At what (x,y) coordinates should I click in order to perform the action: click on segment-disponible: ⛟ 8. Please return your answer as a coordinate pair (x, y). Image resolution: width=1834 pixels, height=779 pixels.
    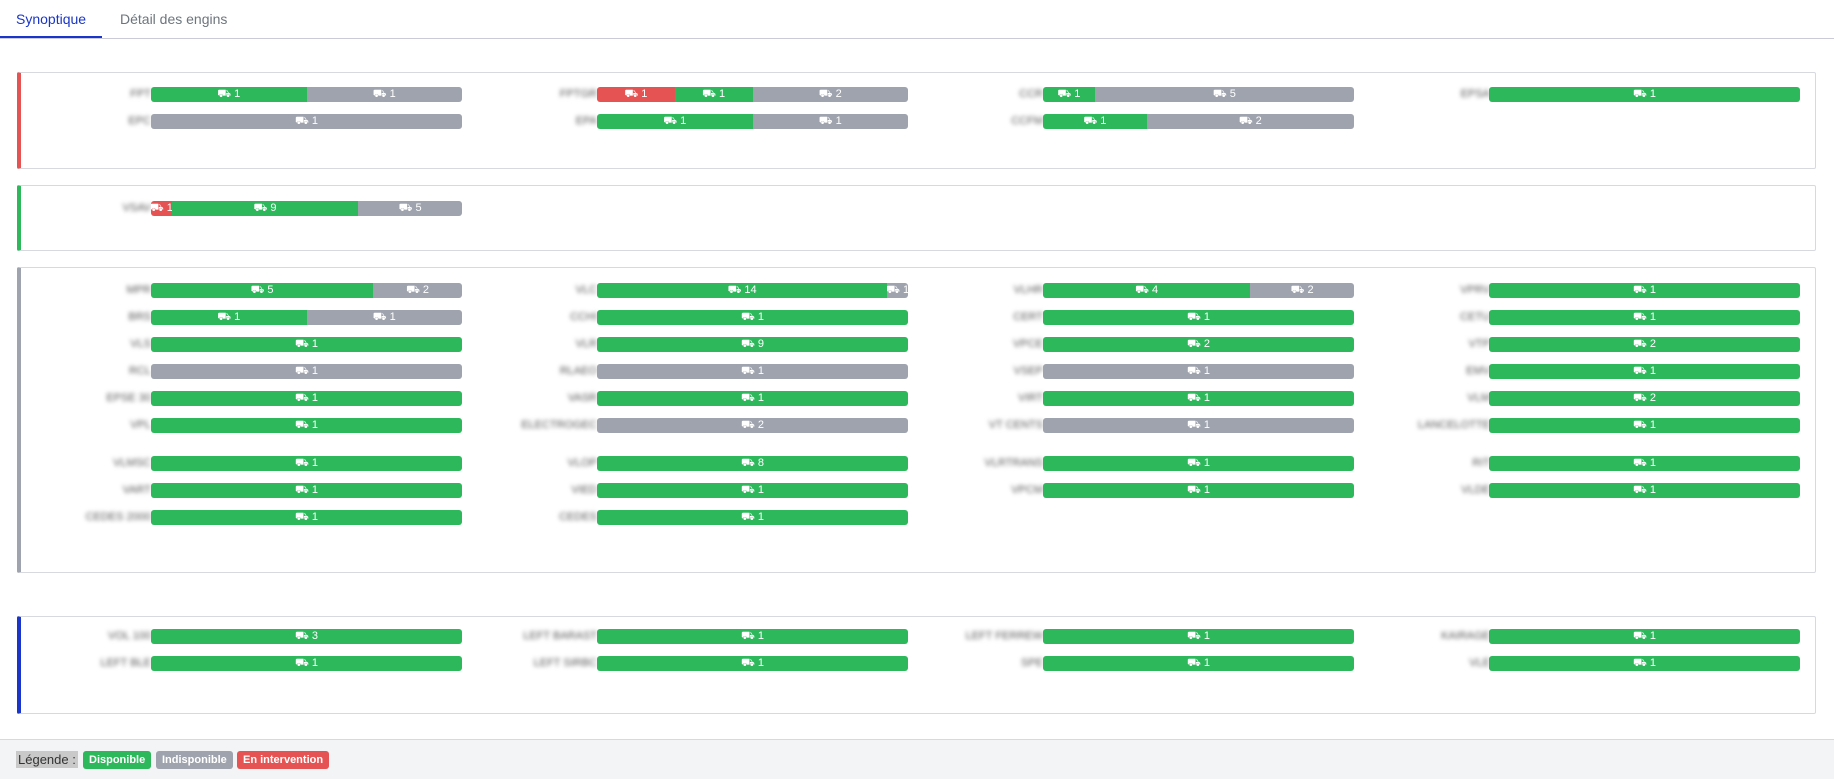
    Looking at the image, I should click on (752, 463).